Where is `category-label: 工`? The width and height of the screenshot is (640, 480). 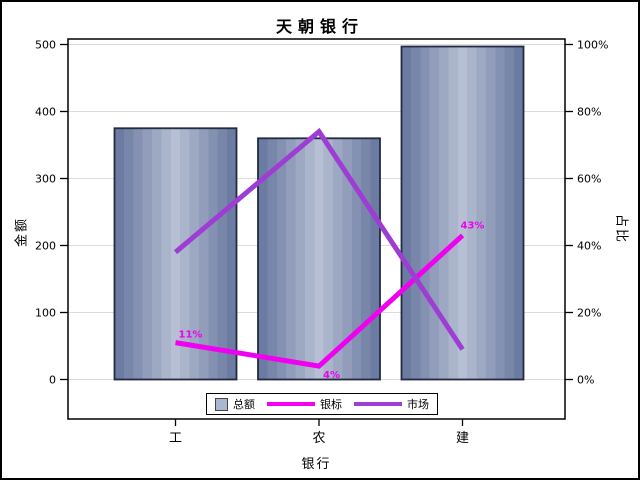 category-label: 工 is located at coordinates (175, 438).